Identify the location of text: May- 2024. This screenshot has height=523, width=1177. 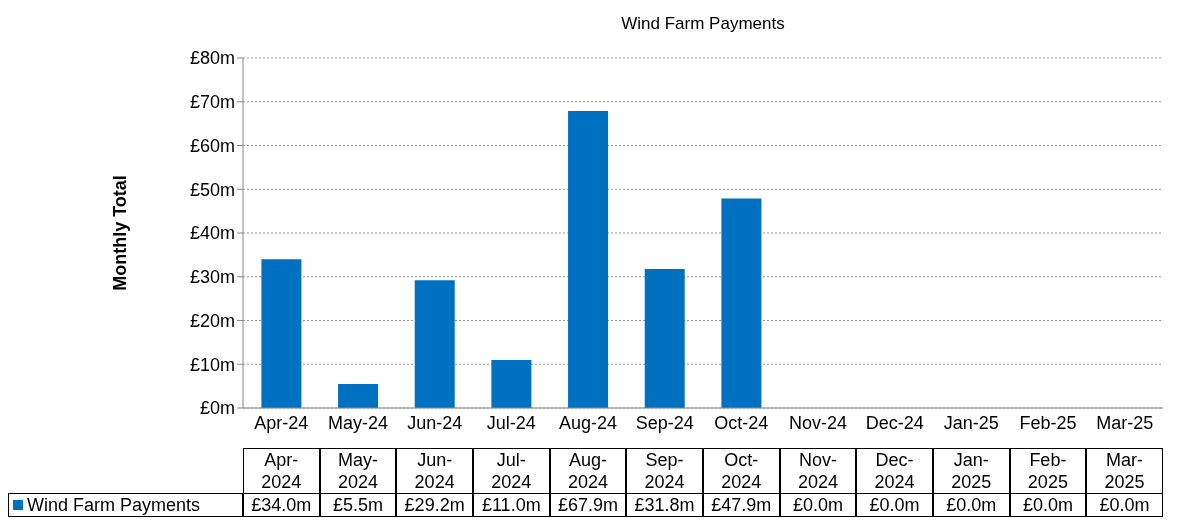
(358, 470).